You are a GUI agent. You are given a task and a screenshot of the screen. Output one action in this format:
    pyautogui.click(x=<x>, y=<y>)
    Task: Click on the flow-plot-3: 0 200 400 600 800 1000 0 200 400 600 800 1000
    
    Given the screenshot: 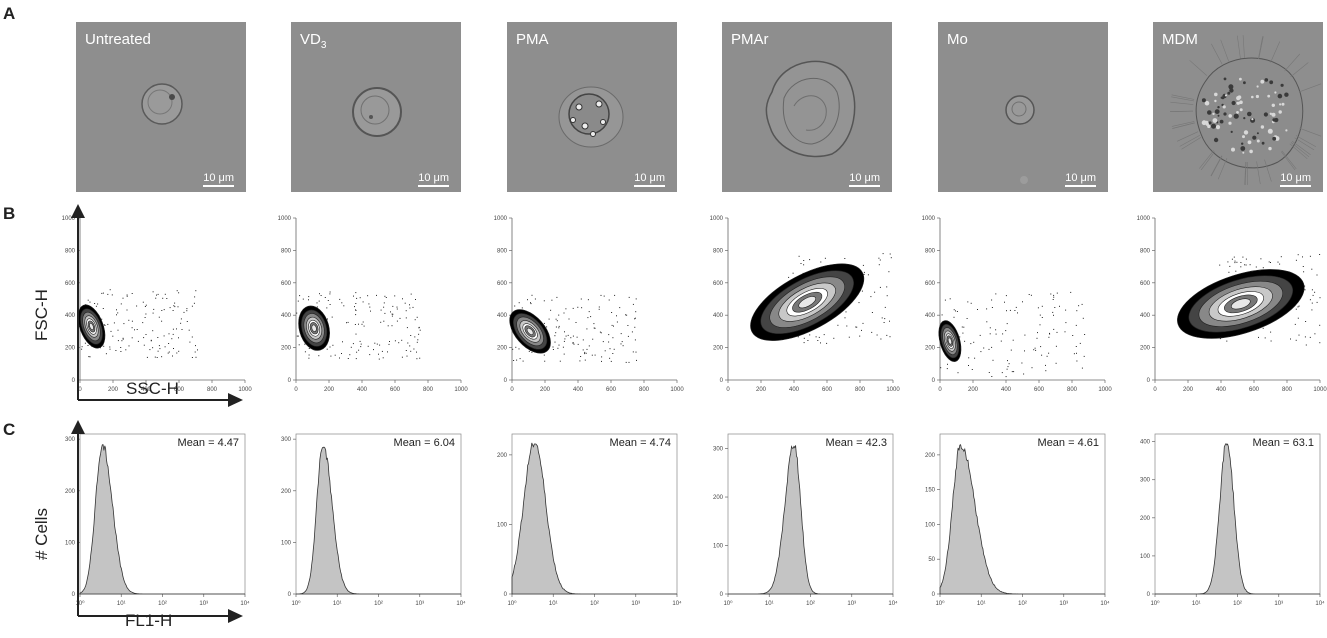 What is the action you would take?
    pyautogui.click(x=589, y=304)
    